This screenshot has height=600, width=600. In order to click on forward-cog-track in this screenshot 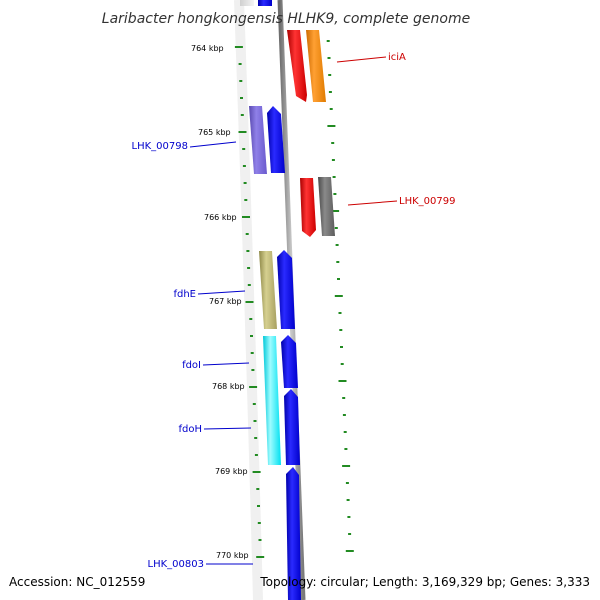, I will do `click(320, 133)`.